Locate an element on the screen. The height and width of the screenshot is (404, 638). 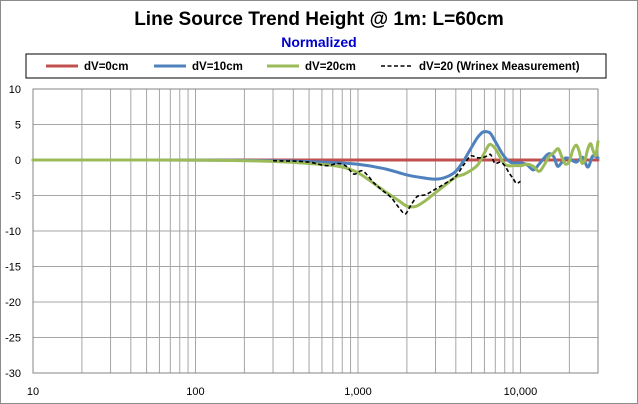
y-tick-label: -10 is located at coordinates (13, 232).